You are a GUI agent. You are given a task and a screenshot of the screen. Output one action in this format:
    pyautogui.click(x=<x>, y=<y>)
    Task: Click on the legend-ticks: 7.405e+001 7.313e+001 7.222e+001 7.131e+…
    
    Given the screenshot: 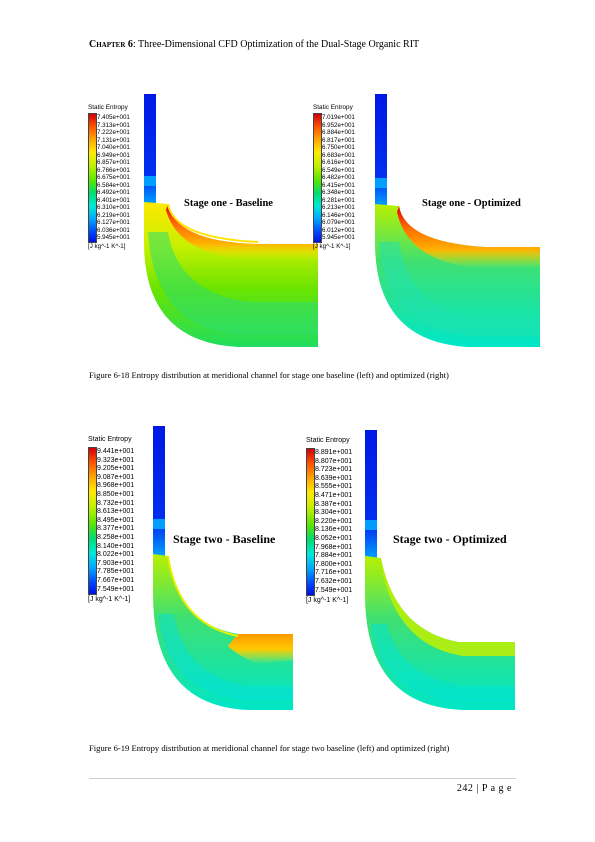 What is the action you would take?
    pyautogui.click(x=113, y=178)
    